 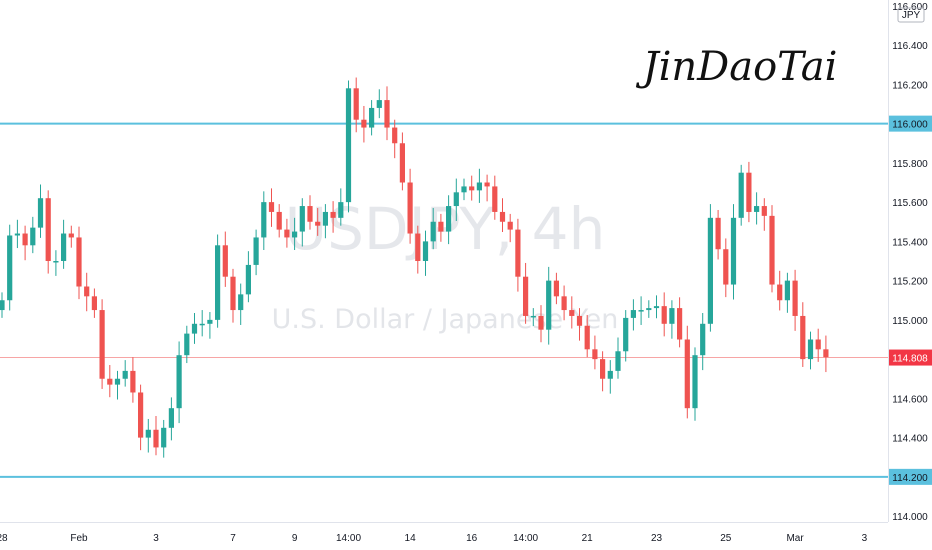 I want to click on time-tick-label: 21, so click(x=588, y=538).